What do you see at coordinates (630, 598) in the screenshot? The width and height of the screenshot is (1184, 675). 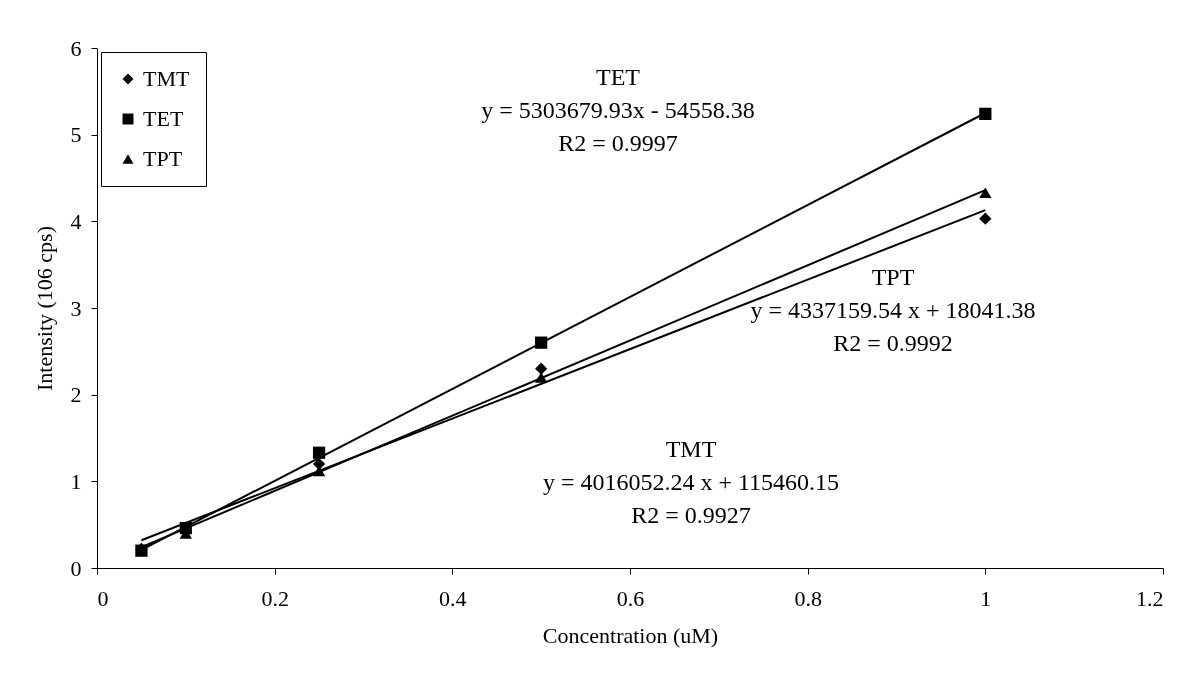 I see `x-tick-label: 0.6` at bounding box center [630, 598].